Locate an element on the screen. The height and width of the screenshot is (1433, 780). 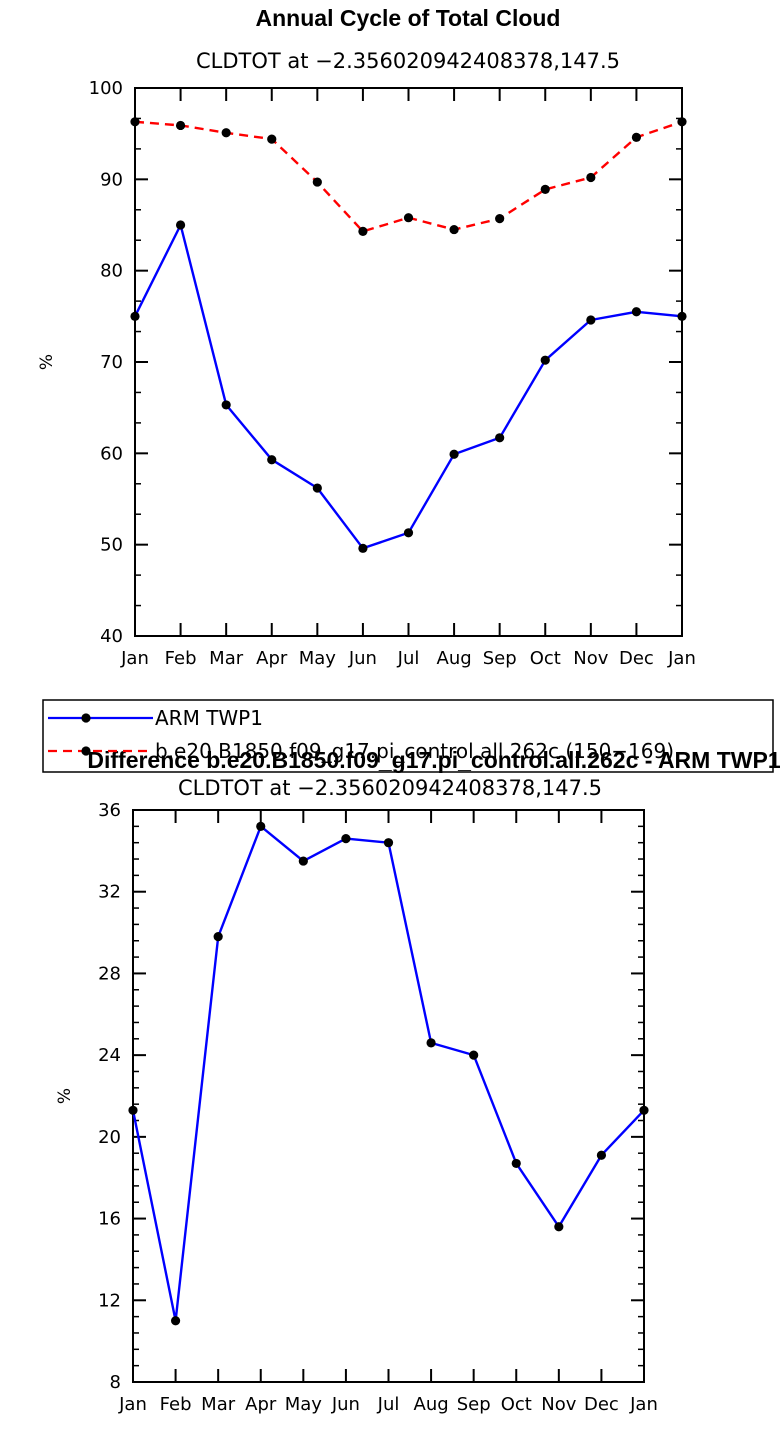
chart2-ytick-label: 32 is located at coordinates (109, 892).